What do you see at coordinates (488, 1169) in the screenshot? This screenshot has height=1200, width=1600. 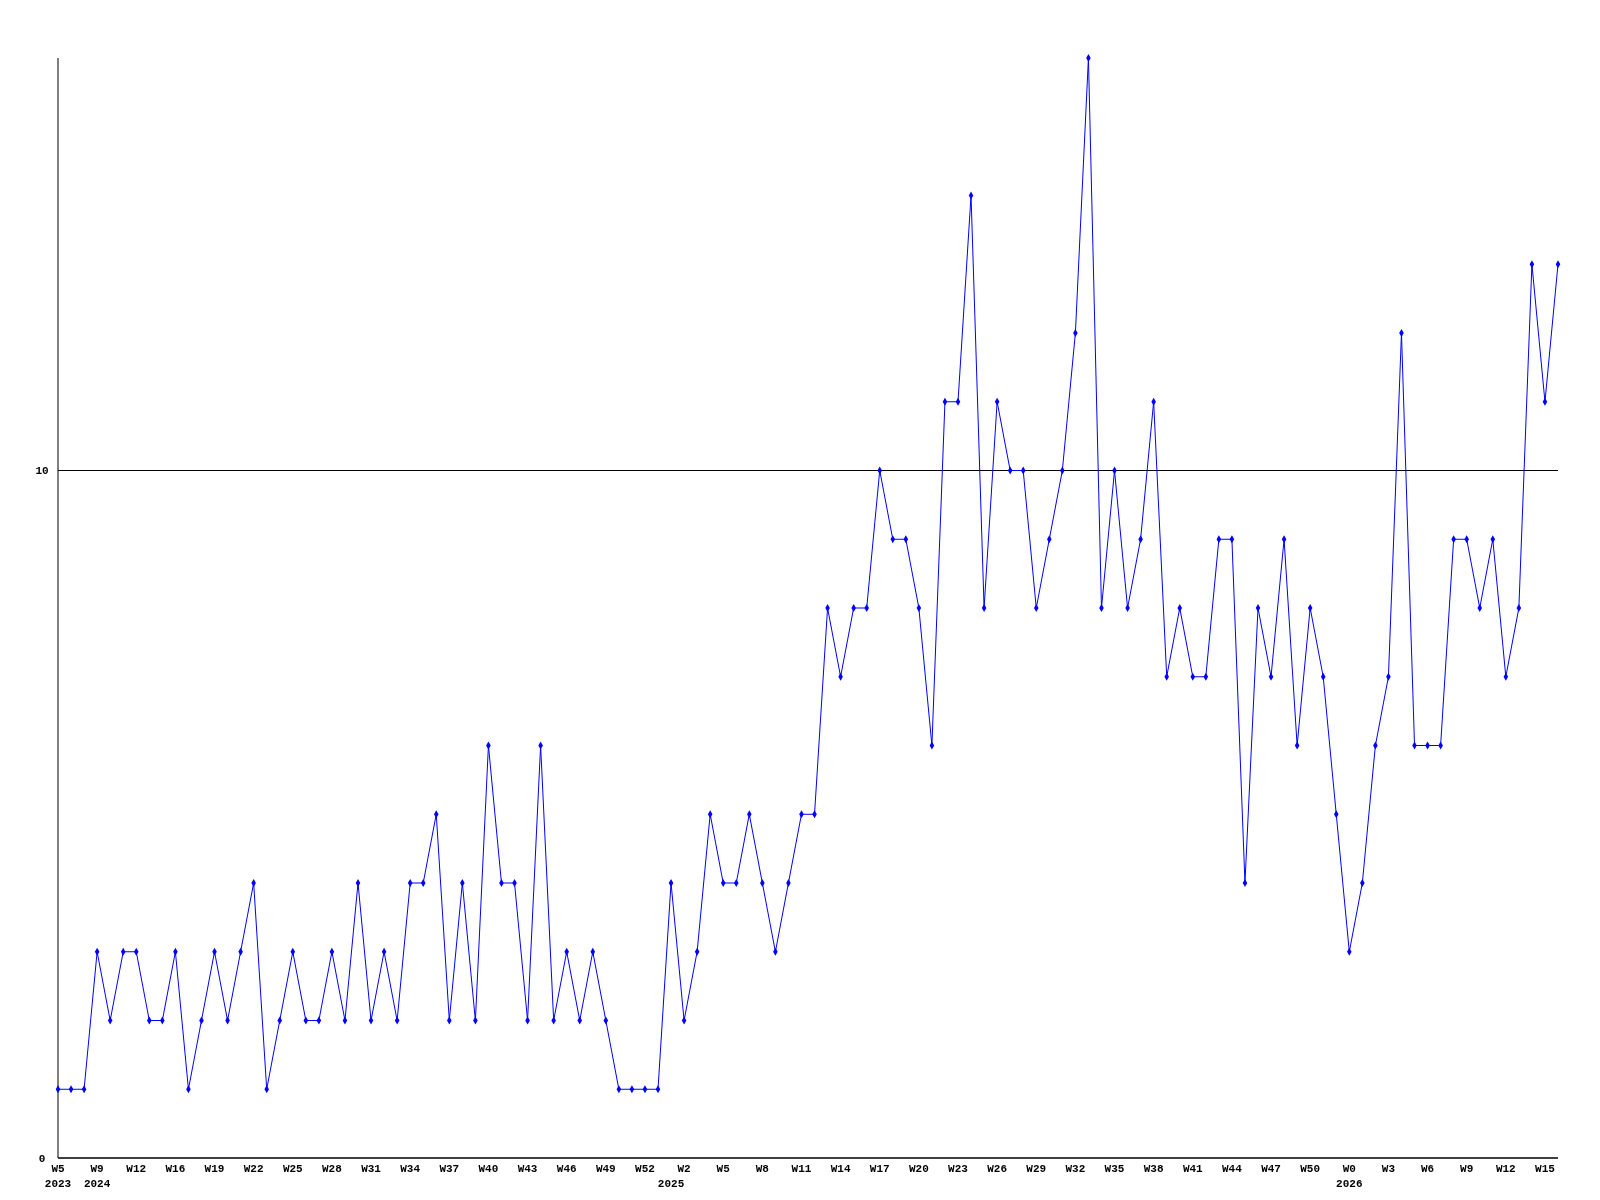 I see `x-tick-label: W40` at bounding box center [488, 1169].